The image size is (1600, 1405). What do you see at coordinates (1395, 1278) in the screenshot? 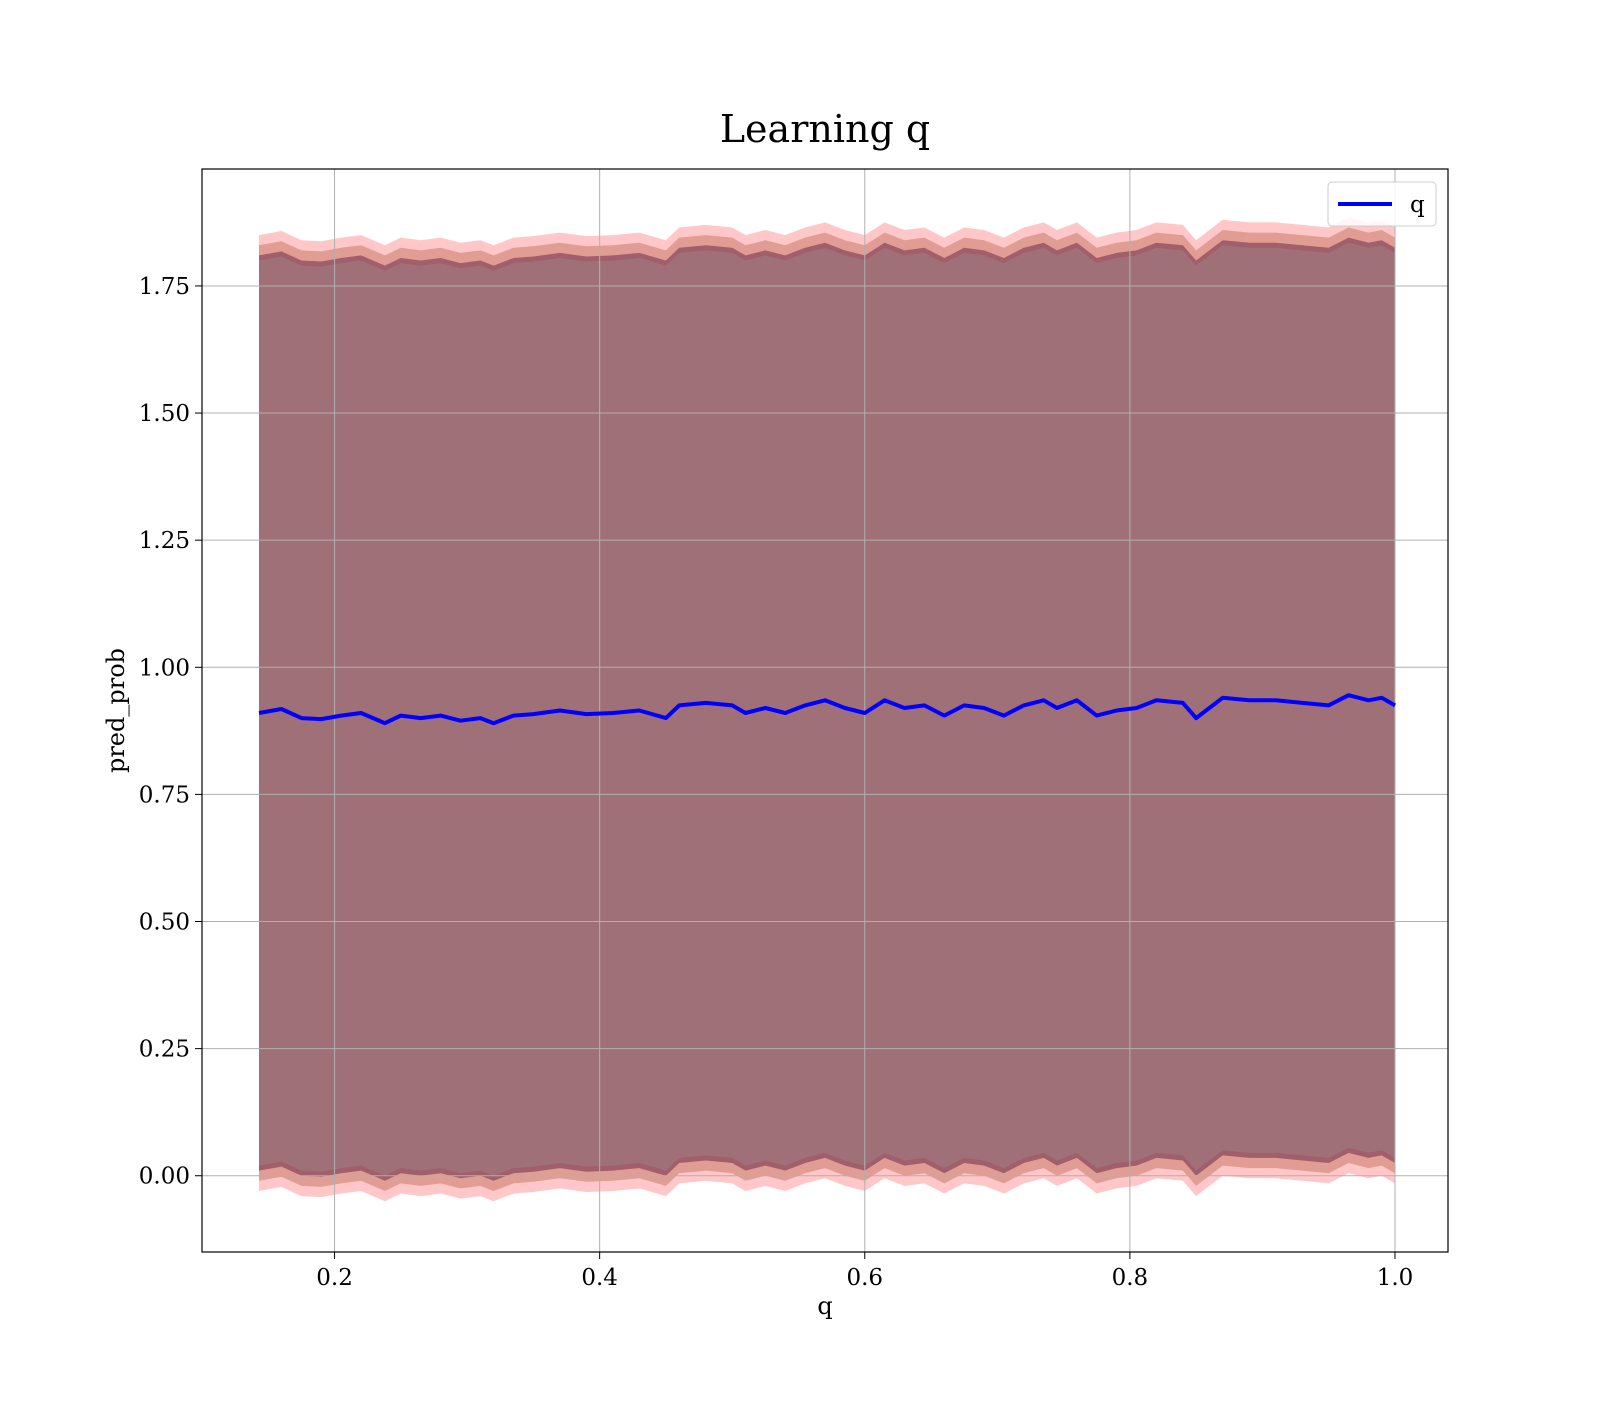
I see `x-tick-label-4: 1.0` at bounding box center [1395, 1278].